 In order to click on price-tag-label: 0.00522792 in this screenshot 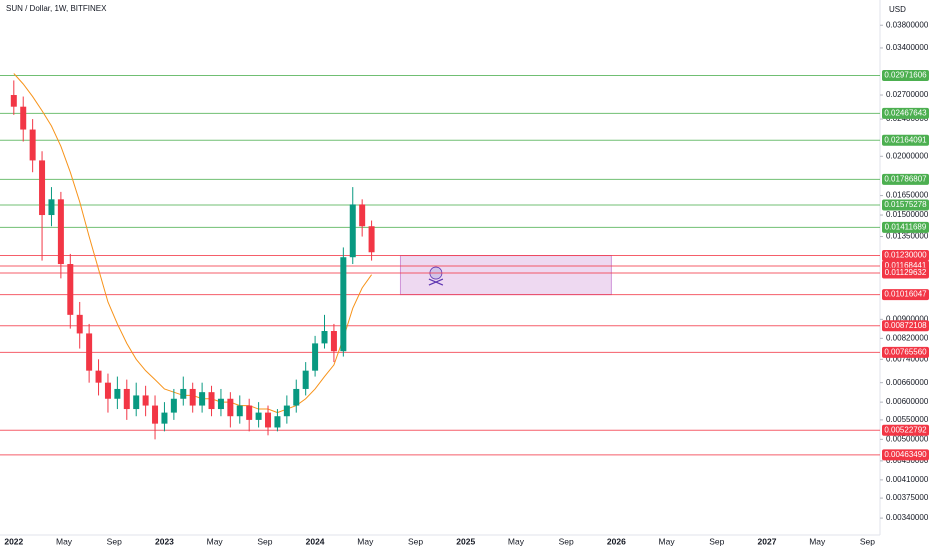, I will do `click(905, 429)`.